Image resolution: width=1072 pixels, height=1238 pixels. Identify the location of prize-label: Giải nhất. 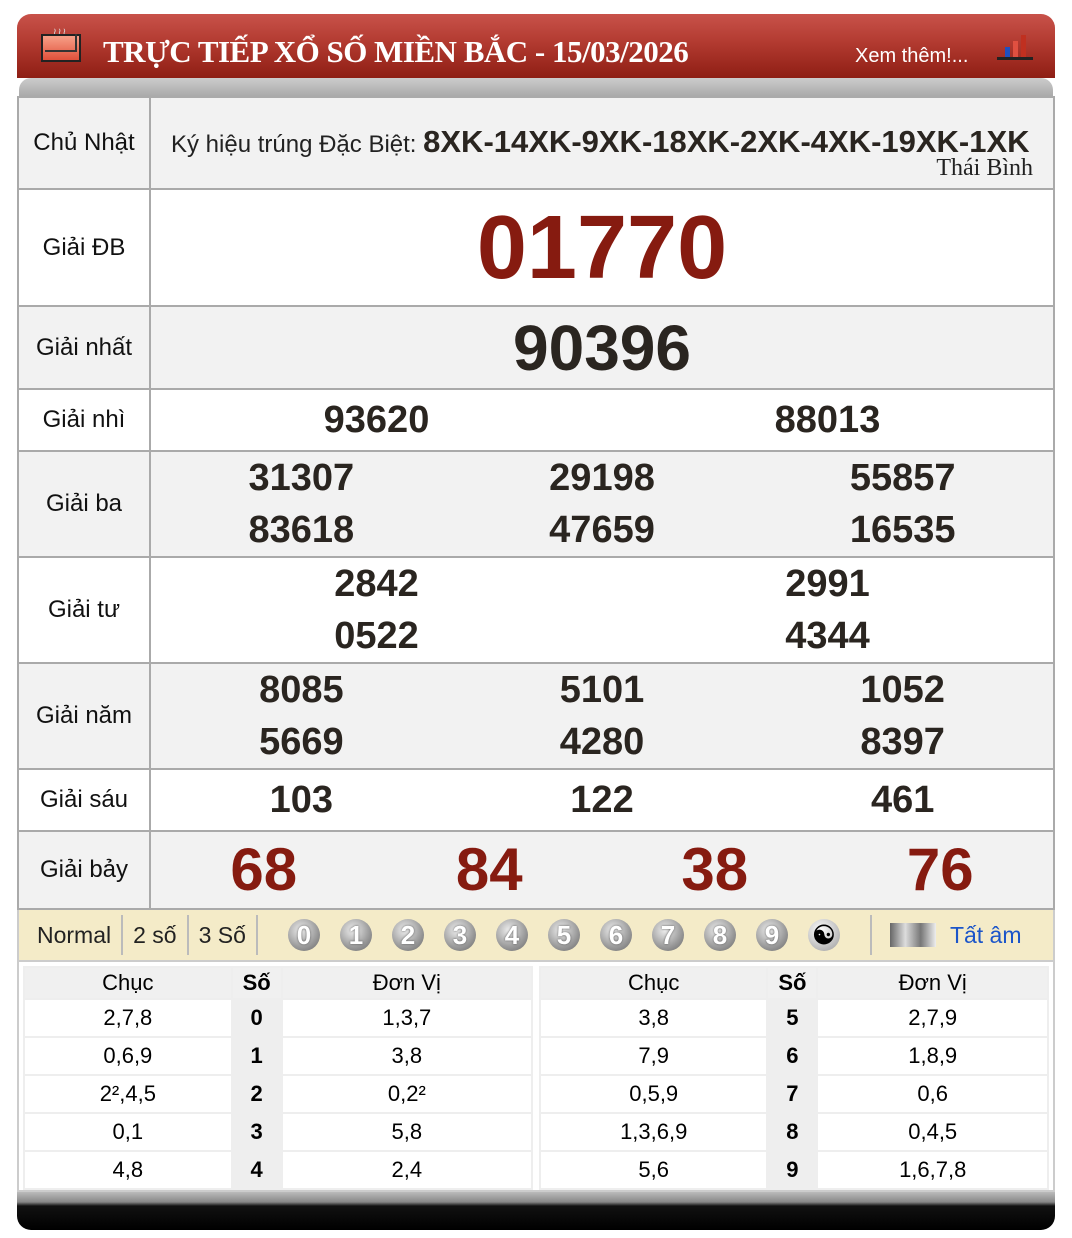
(84, 347).